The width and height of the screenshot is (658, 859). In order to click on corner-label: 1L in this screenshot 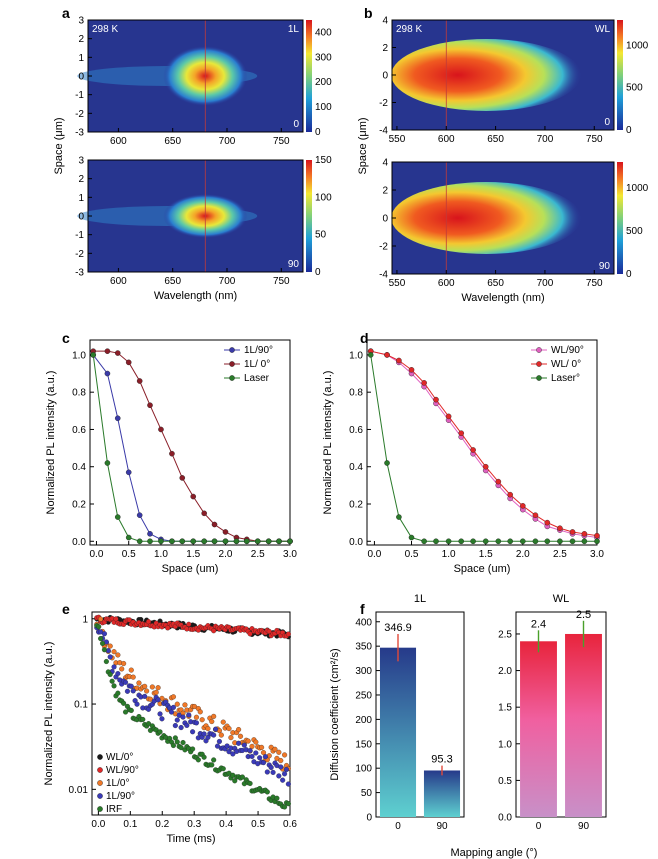, I will do `click(294, 29)`.